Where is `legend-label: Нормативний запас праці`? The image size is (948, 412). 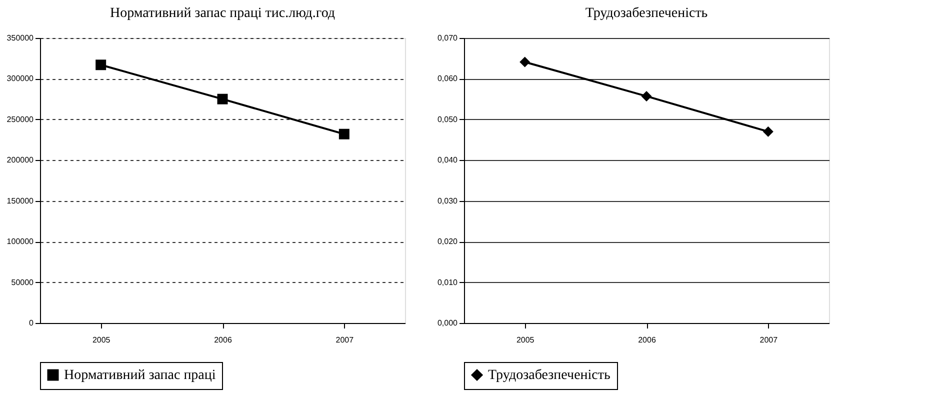 legend-label: Нормативний запас праці is located at coordinates (140, 375).